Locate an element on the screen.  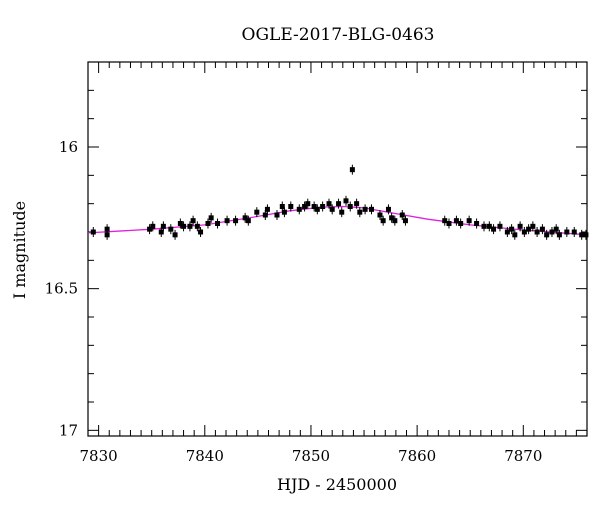
y-axis-title: I magnitude is located at coordinates (19, 250).